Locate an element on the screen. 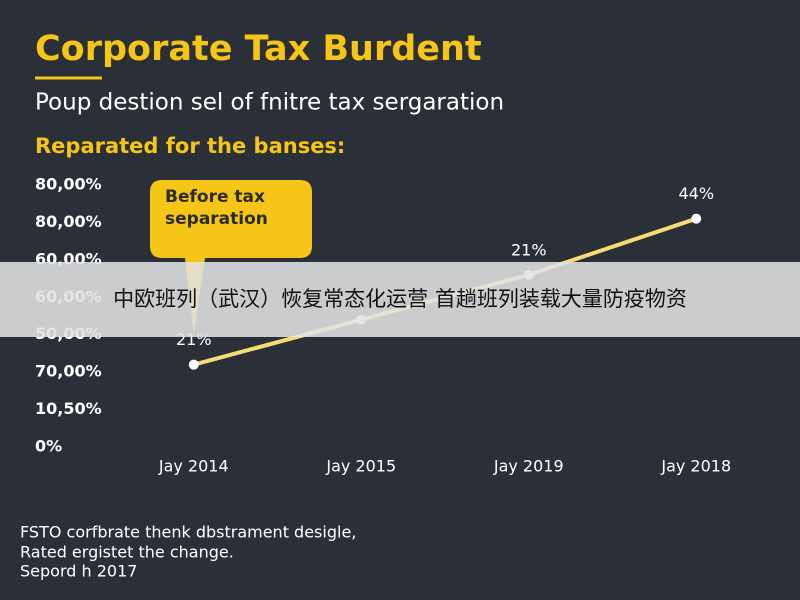 This screenshot has width=800, height=600. callout-text: separation is located at coordinates (216, 219).